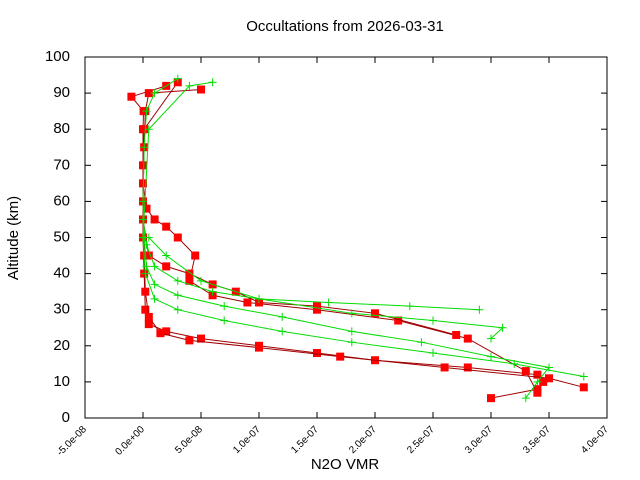  I want to click on y-tick-label: 10, so click(61, 381).